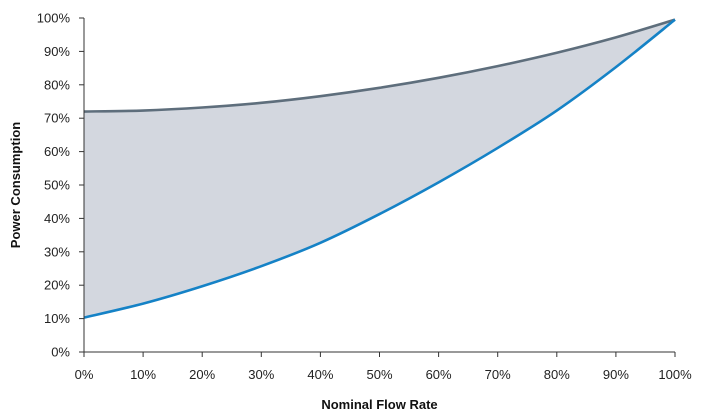 The width and height of the screenshot is (708, 414). Describe the element at coordinates (60, 352) in the screenshot. I see `y-tick-label: 0%` at that location.